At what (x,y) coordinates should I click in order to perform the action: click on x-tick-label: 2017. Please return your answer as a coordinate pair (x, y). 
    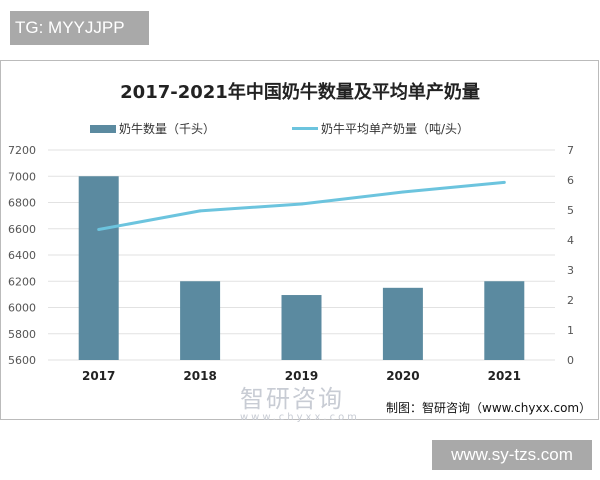
    Looking at the image, I should click on (98, 376).